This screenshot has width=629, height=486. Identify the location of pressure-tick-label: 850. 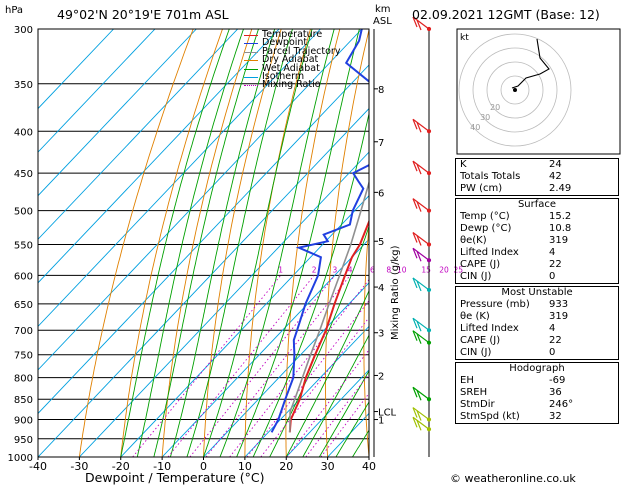
(23, 400).